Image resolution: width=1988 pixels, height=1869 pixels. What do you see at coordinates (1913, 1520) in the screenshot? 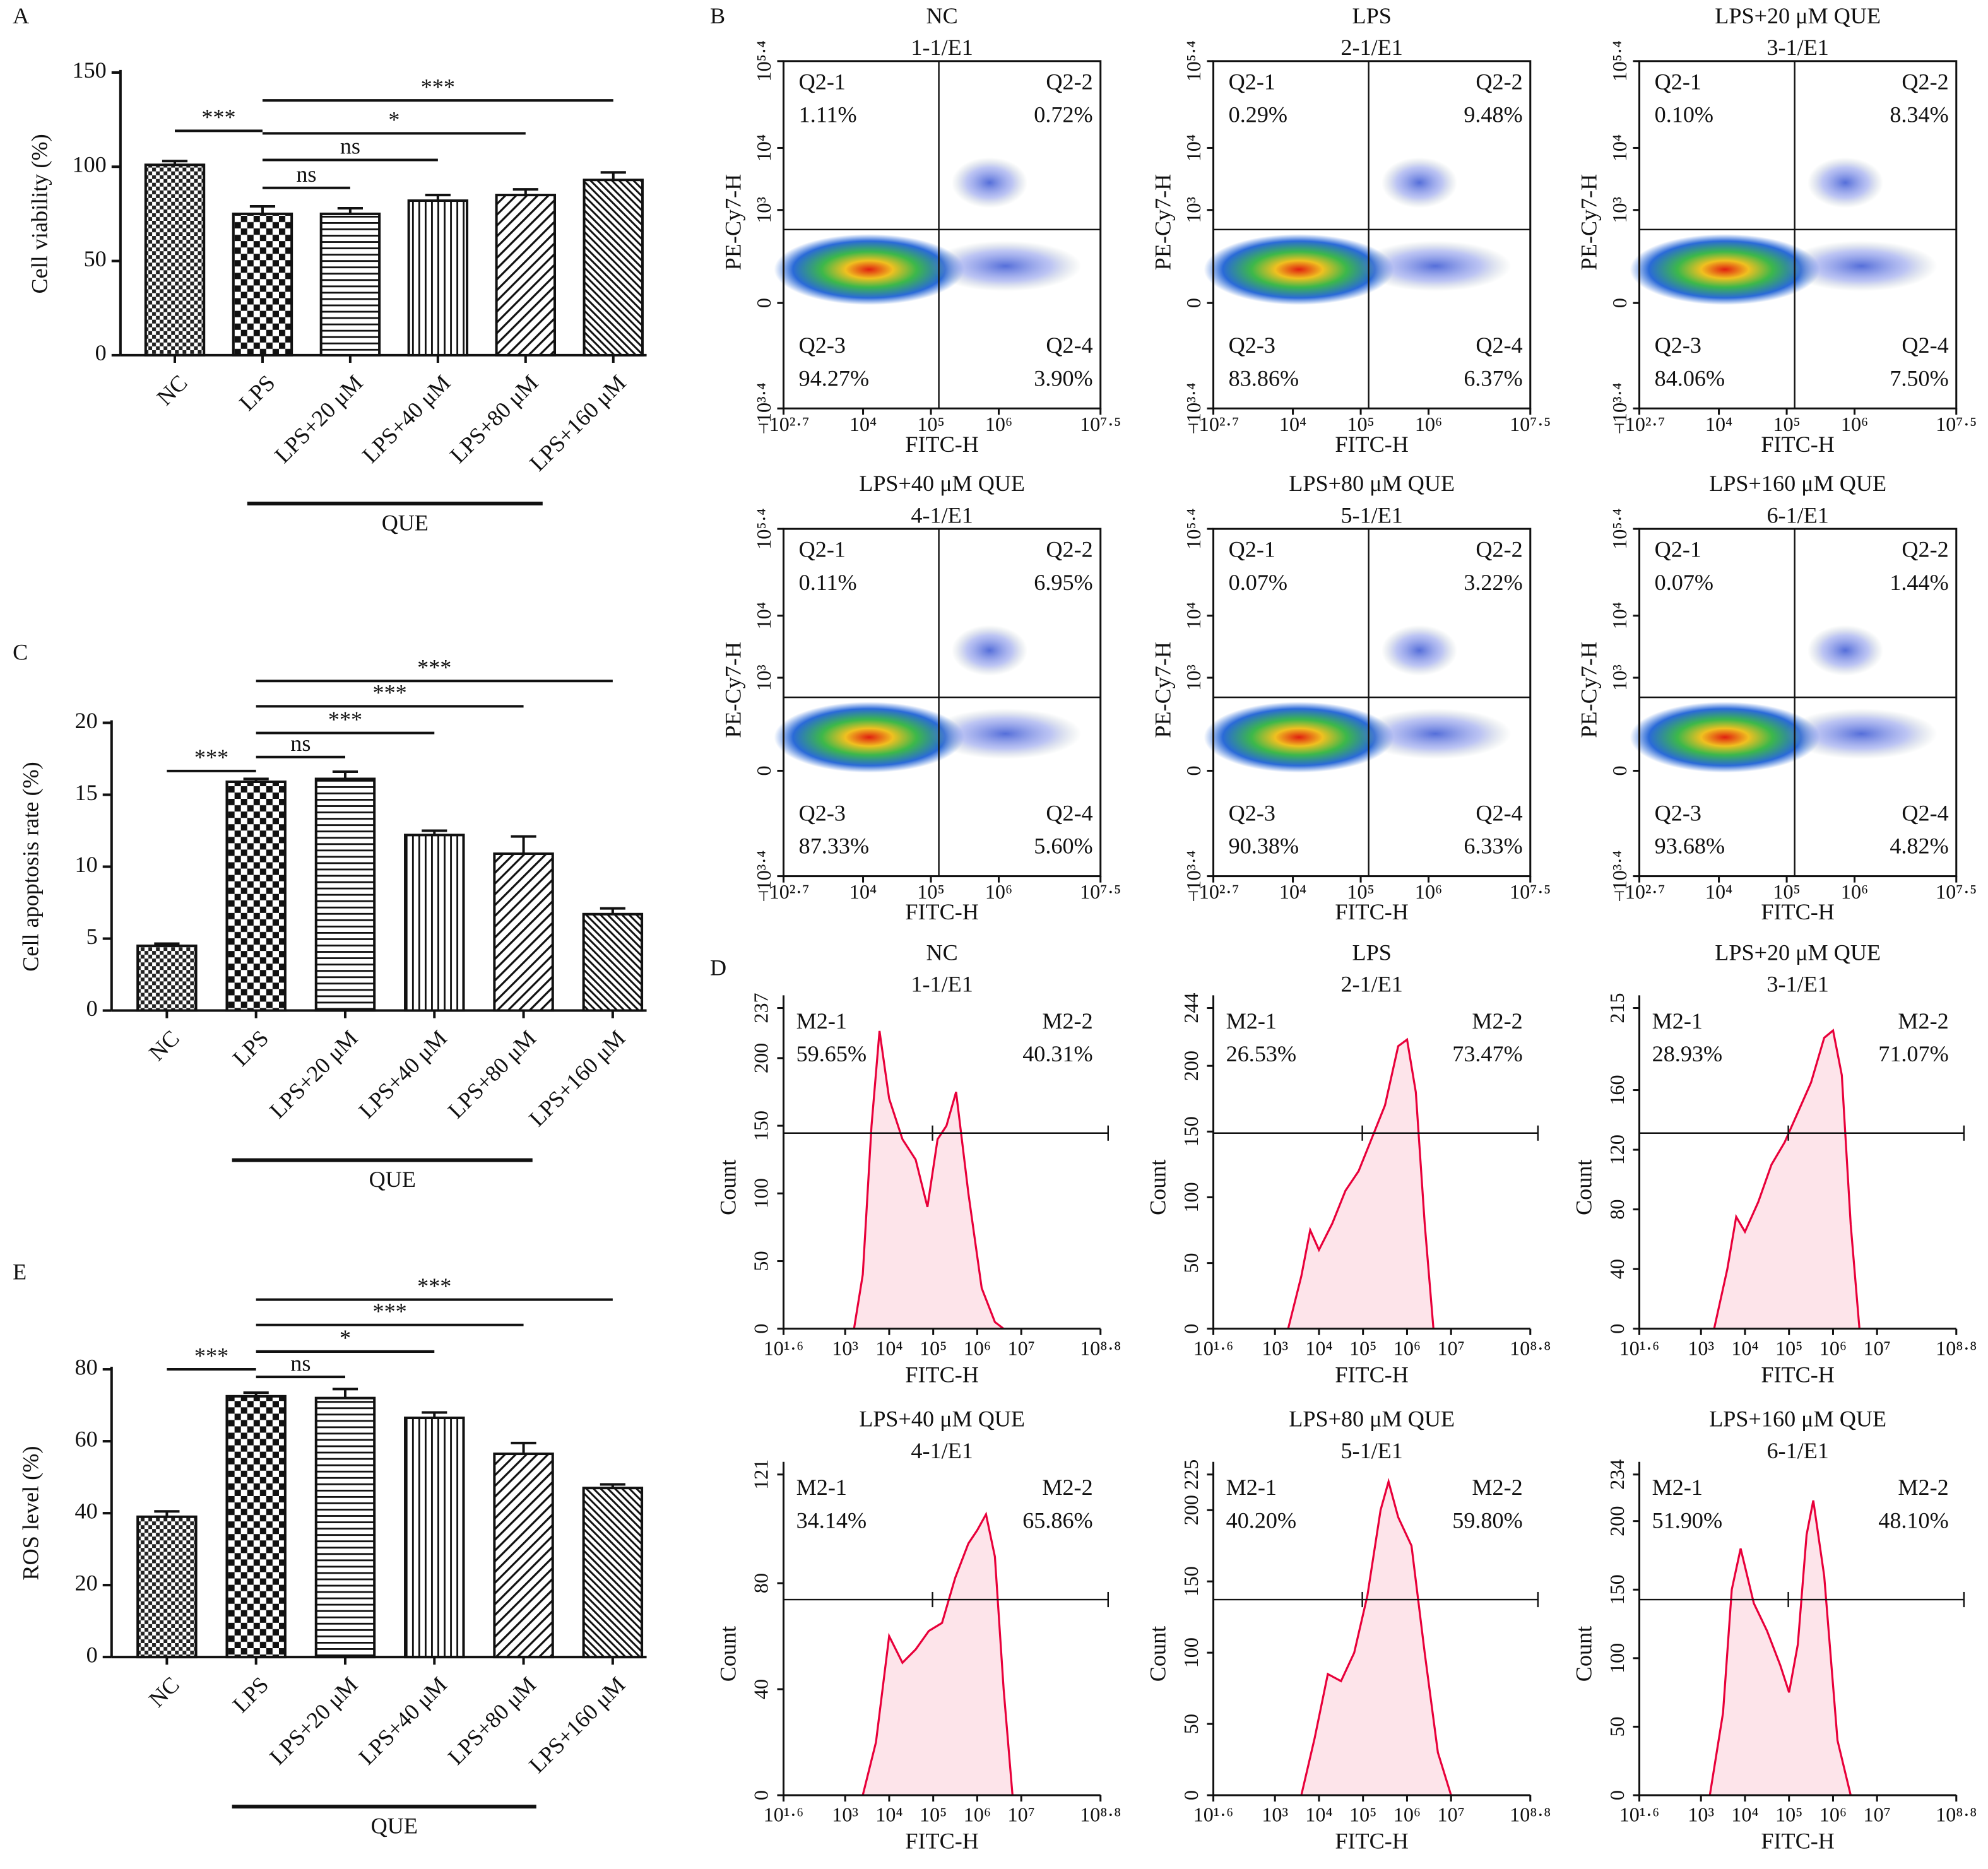
I see `gate-value: 48.10%` at bounding box center [1913, 1520].